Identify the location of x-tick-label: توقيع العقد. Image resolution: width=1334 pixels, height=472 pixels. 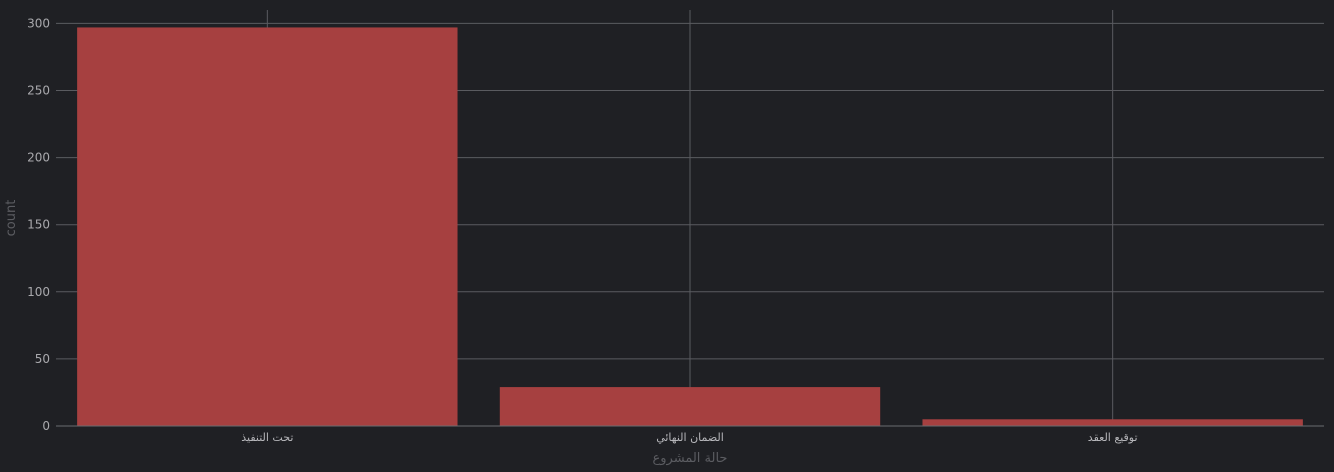
(1113, 437).